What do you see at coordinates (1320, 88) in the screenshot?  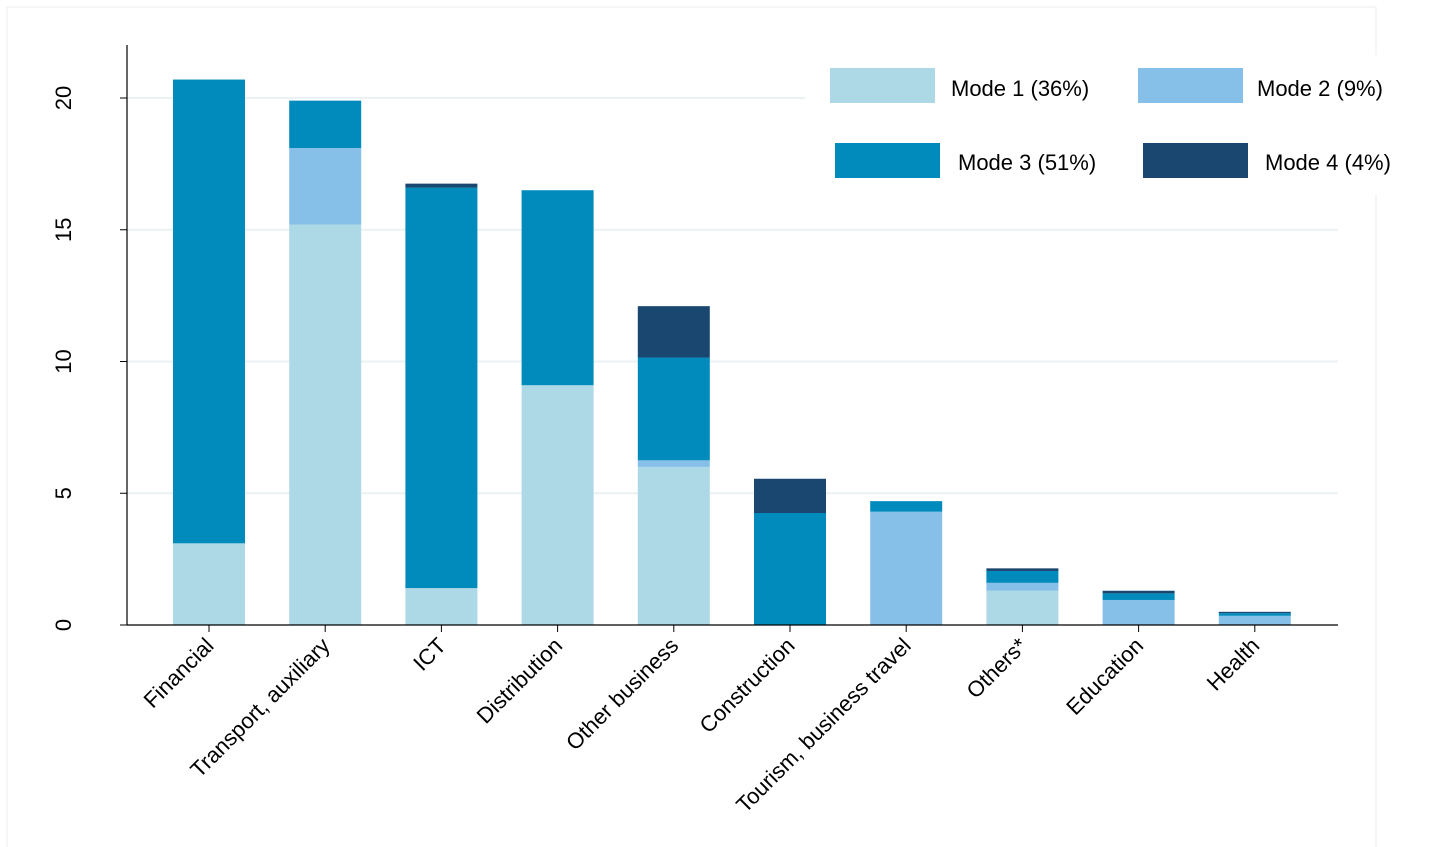 I see `legend-label: Mode 2 (9%)` at bounding box center [1320, 88].